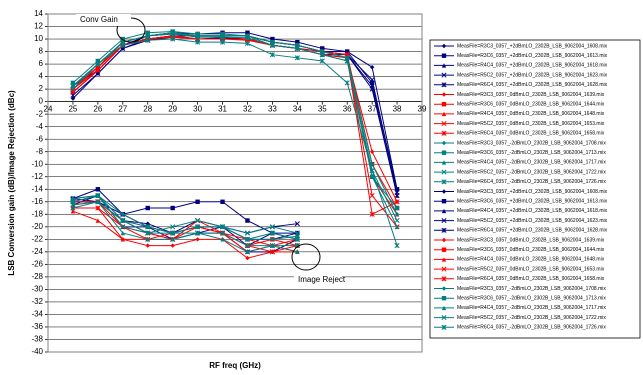  I want to click on y-tick-label: -12, so click(37, 176).